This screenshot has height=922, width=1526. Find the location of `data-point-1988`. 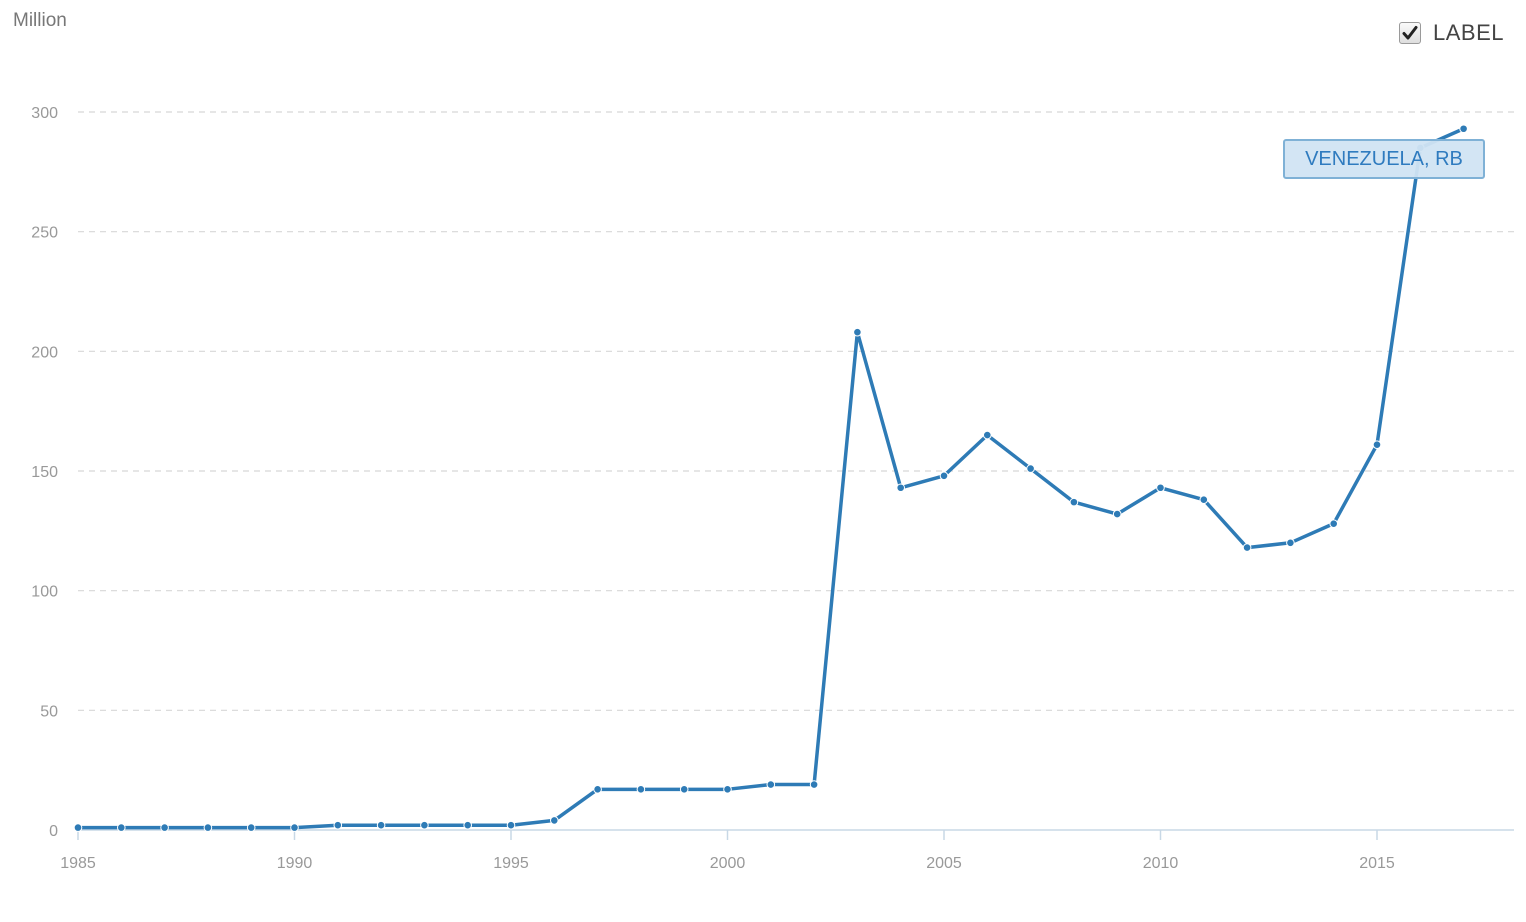

data-point-1988 is located at coordinates (208, 827).